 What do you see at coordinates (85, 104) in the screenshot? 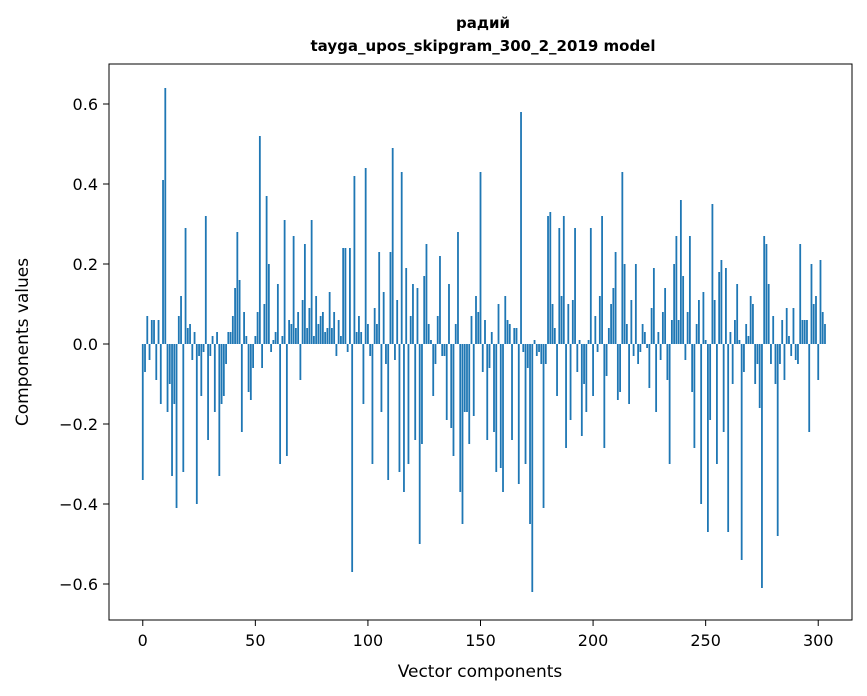
I see `y-tick-label: 0.6` at bounding box center [85, 104].